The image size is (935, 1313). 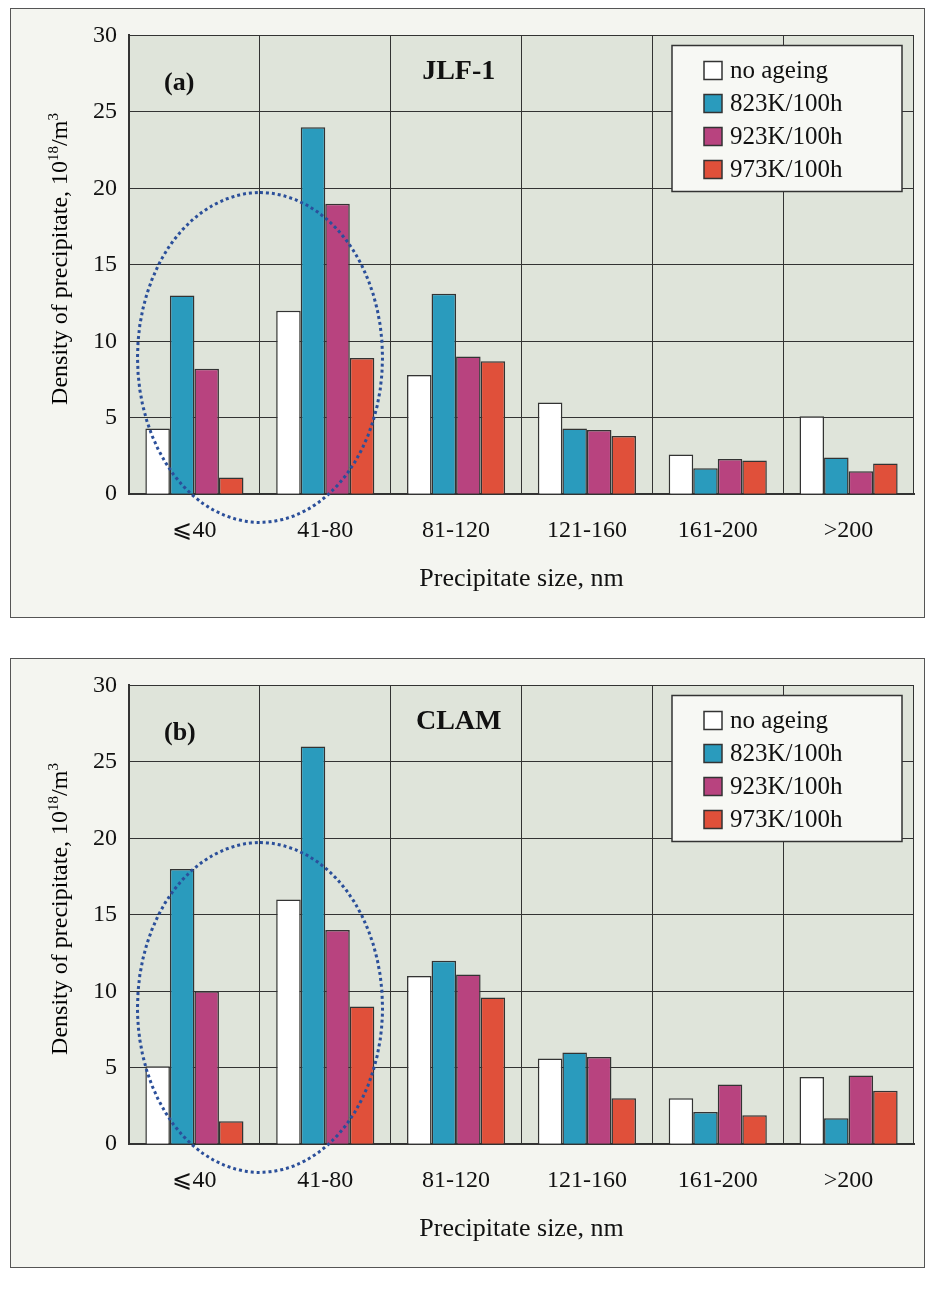 I want to click on annotation: (b), so click(x=180, y=732).